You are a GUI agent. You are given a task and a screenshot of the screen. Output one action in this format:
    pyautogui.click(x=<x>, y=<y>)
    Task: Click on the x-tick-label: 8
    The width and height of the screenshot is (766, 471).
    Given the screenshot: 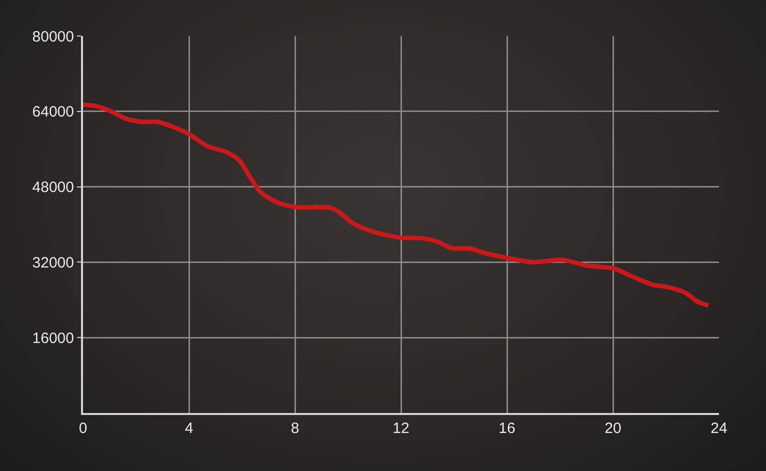 What is the action you would take?
    pyautogui.click(x=295, y=428)
    